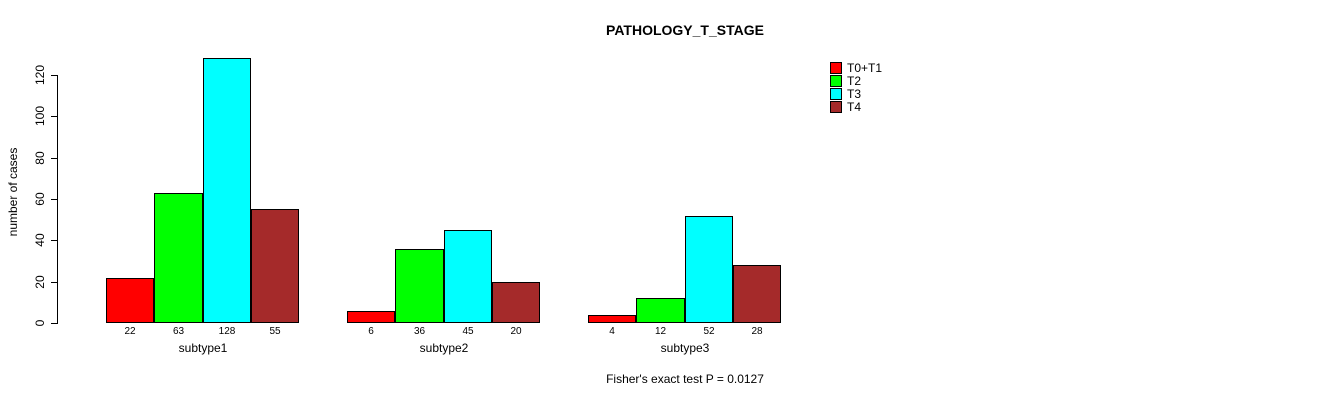  Describe the element at coordinates (709, 331) in the screenshot. I see `bar-value-label: 52` at that location.